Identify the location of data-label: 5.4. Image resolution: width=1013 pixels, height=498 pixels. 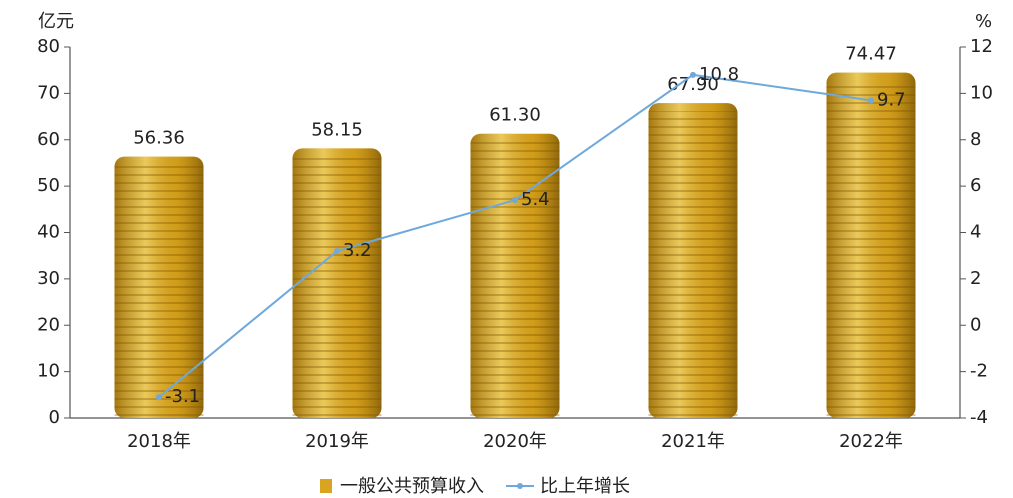
(535, 199).